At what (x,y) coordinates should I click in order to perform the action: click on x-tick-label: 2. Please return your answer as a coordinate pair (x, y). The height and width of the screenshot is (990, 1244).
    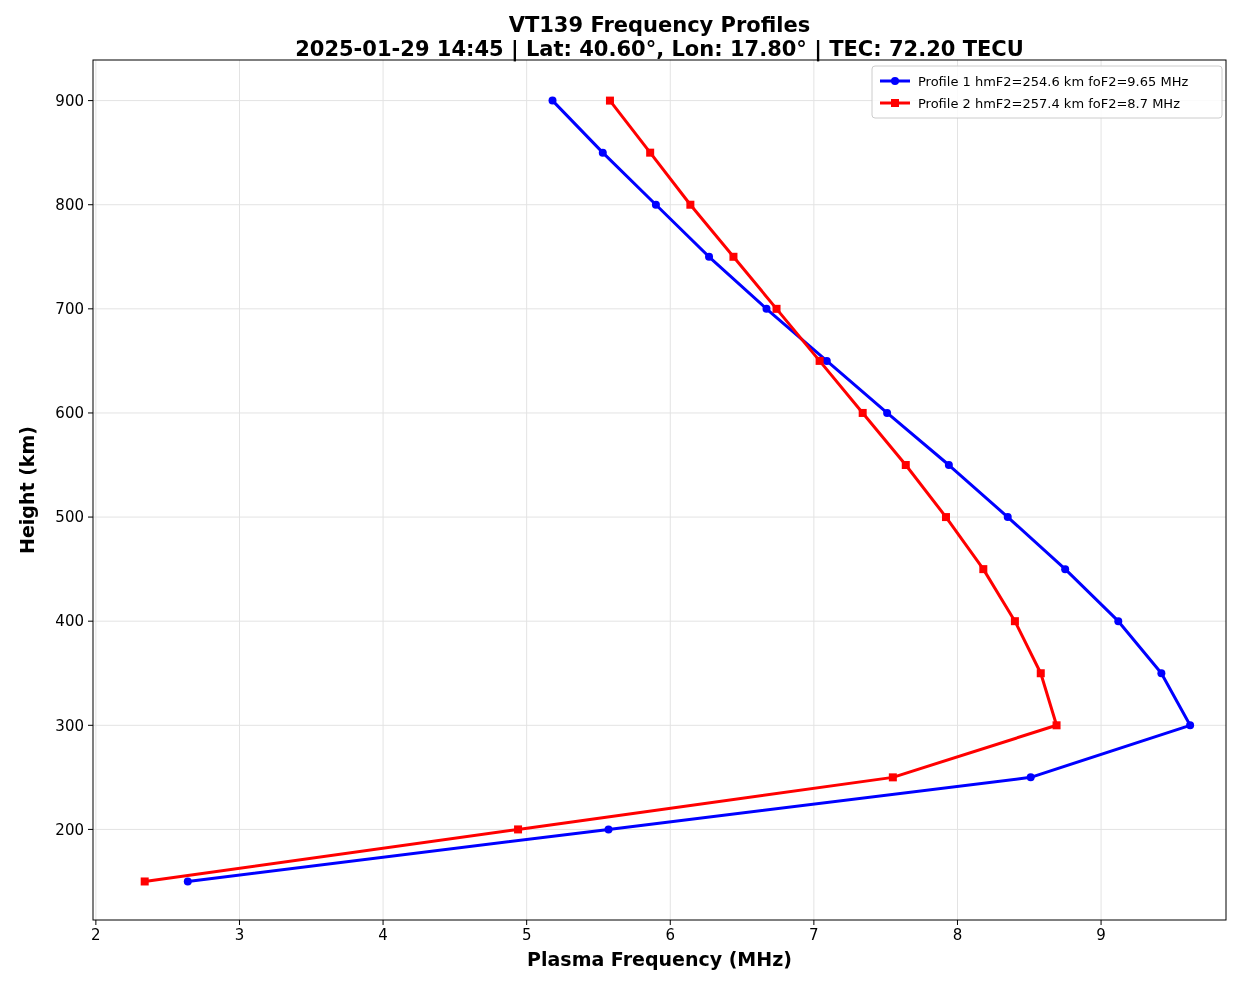
    Looking at the image, I should click on (96, 935).